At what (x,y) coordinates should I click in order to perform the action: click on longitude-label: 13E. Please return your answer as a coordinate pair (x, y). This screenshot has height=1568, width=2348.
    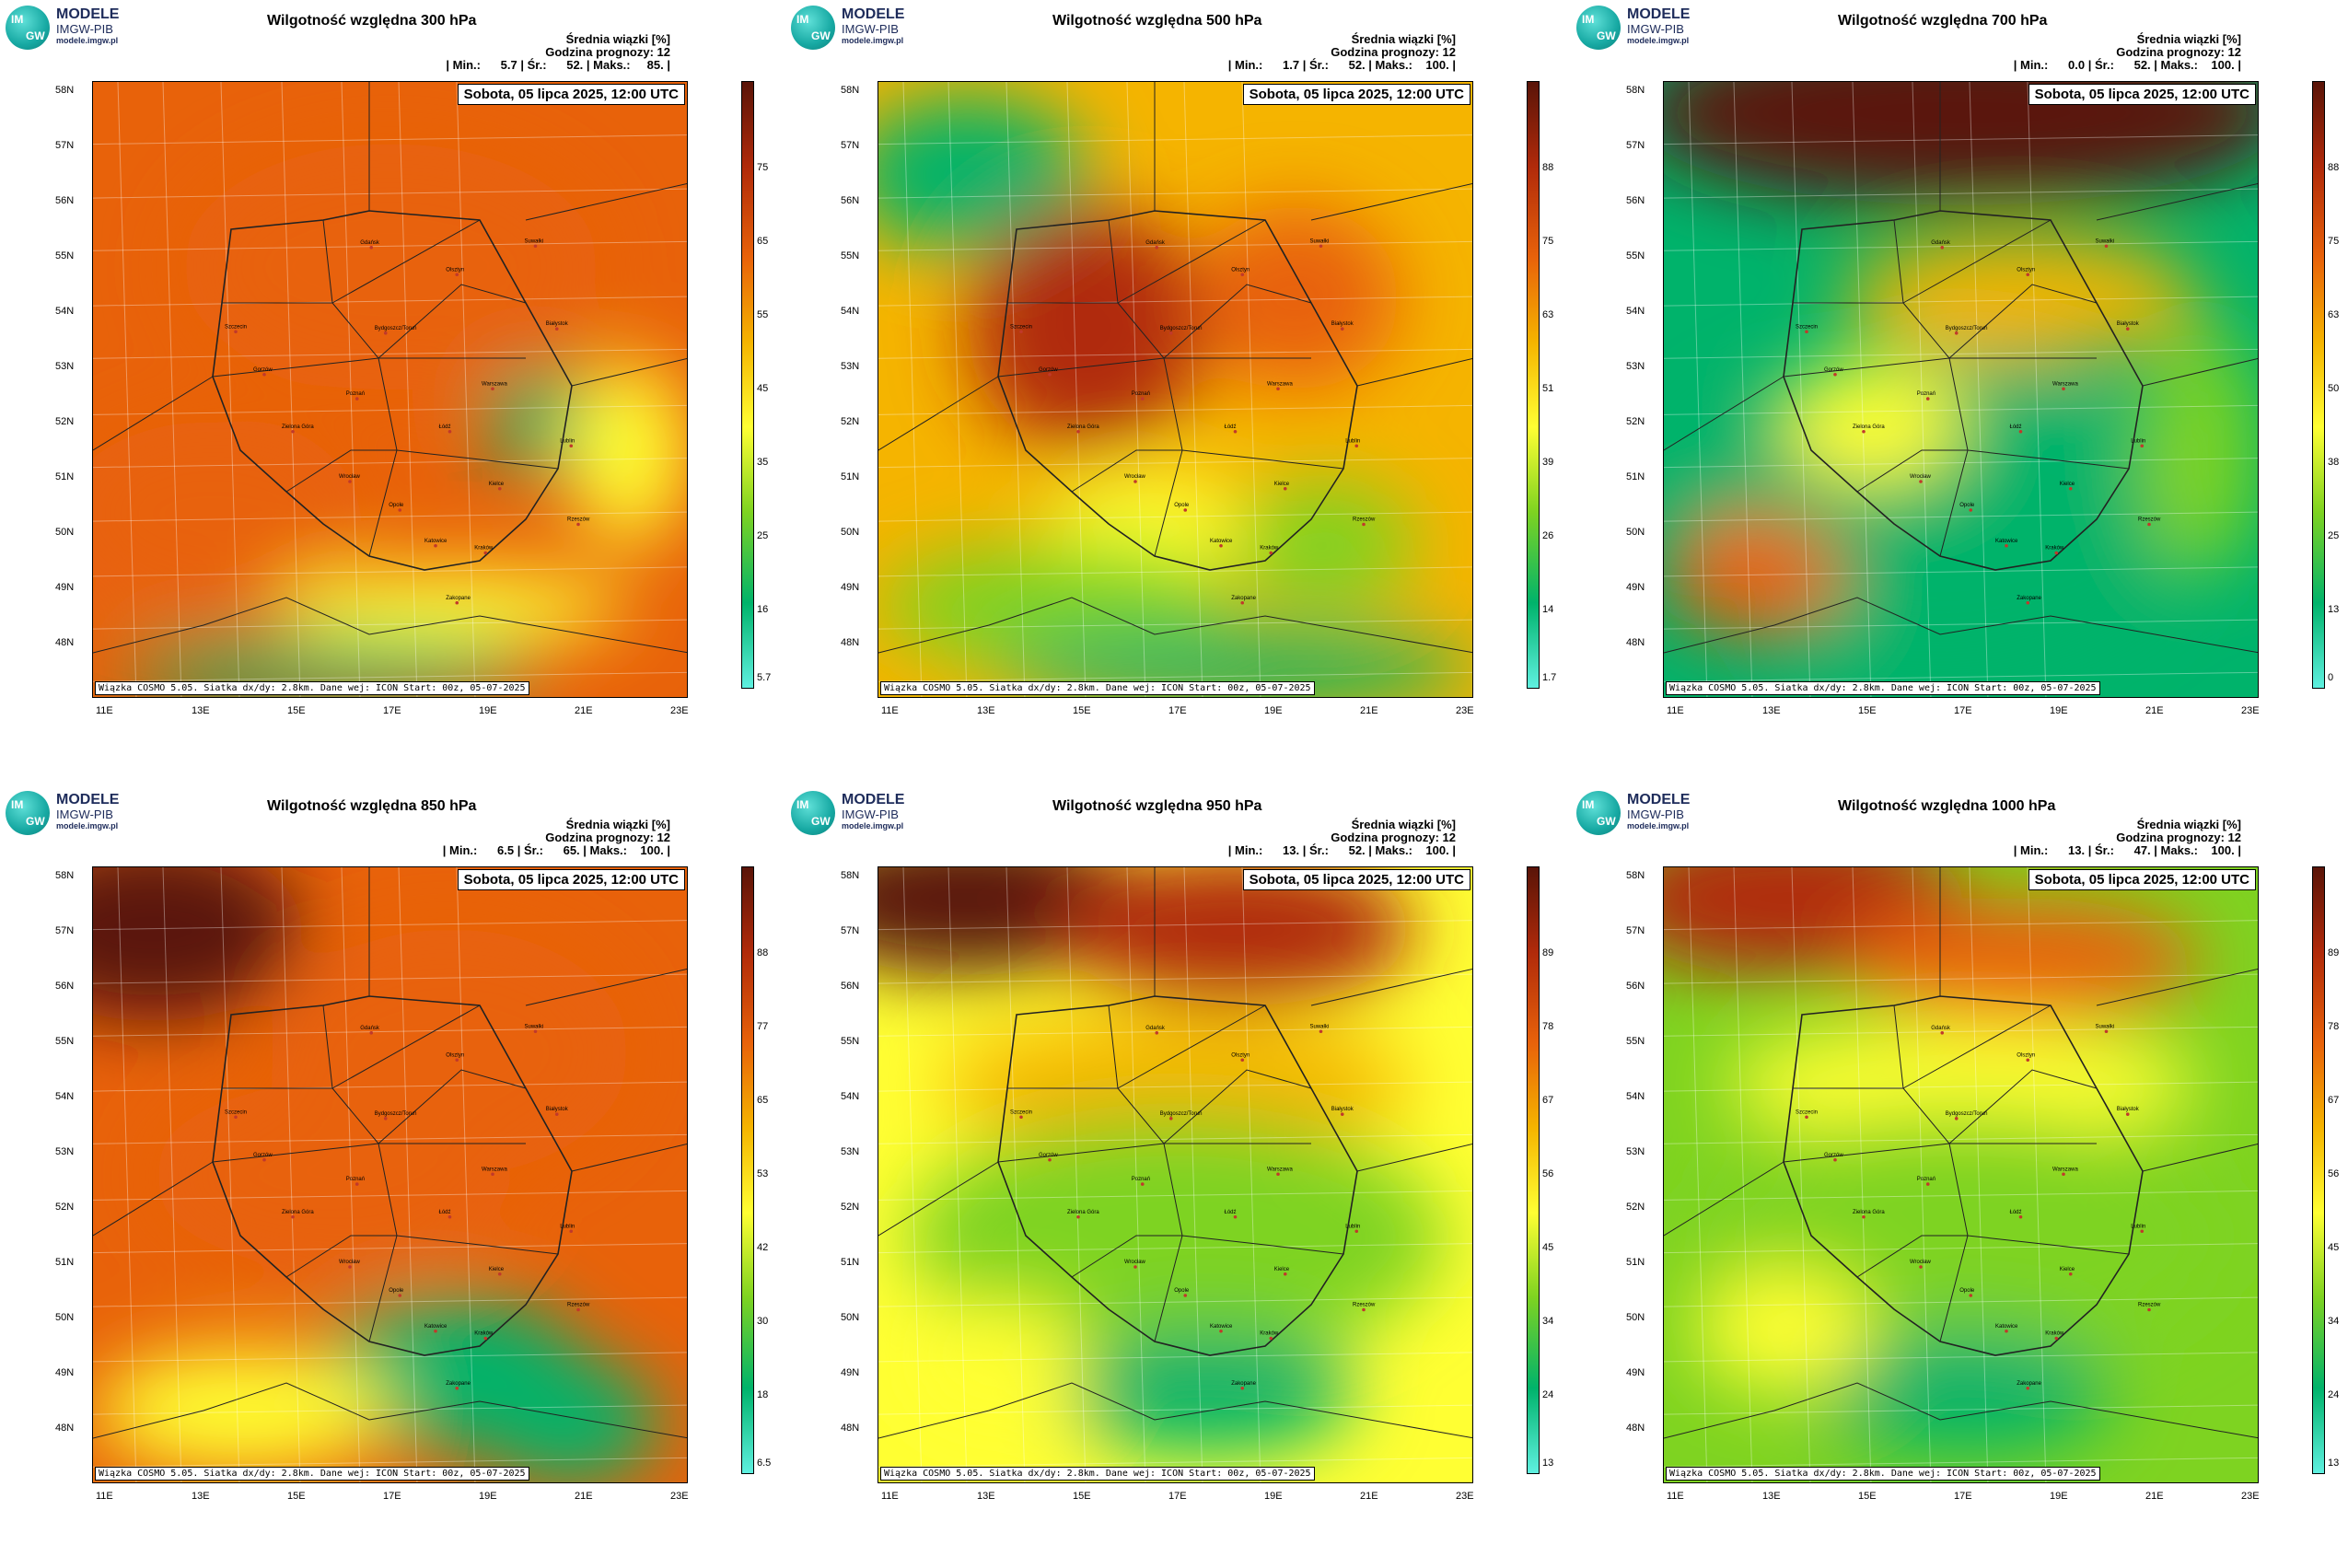
    Looking at the image, I should click on (1771, 710).